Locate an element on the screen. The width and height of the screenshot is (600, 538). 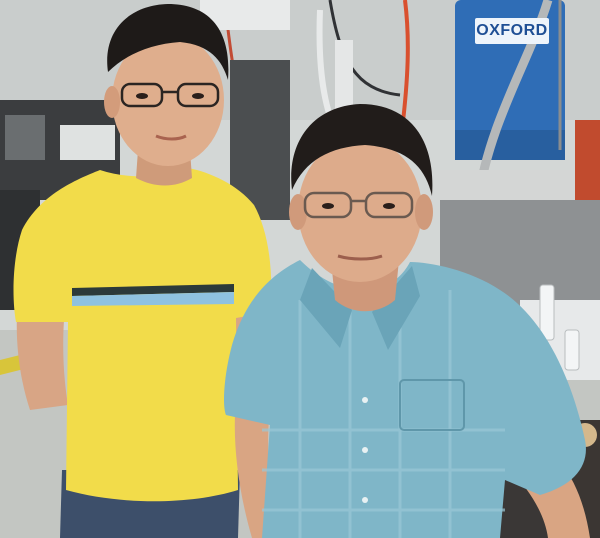
cryostat-base is located at coordinates (510, 145).